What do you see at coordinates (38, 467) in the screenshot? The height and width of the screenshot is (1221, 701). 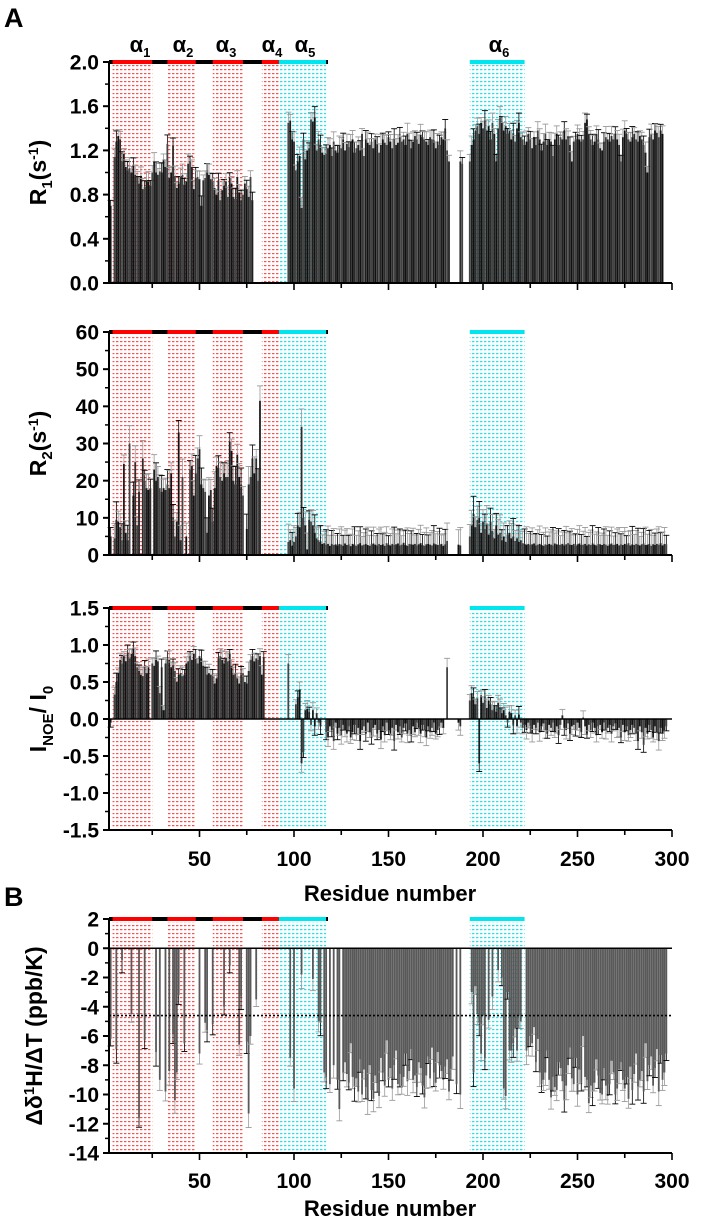 I see `y-axis-title-main: R` at bounding box center [38, 467].